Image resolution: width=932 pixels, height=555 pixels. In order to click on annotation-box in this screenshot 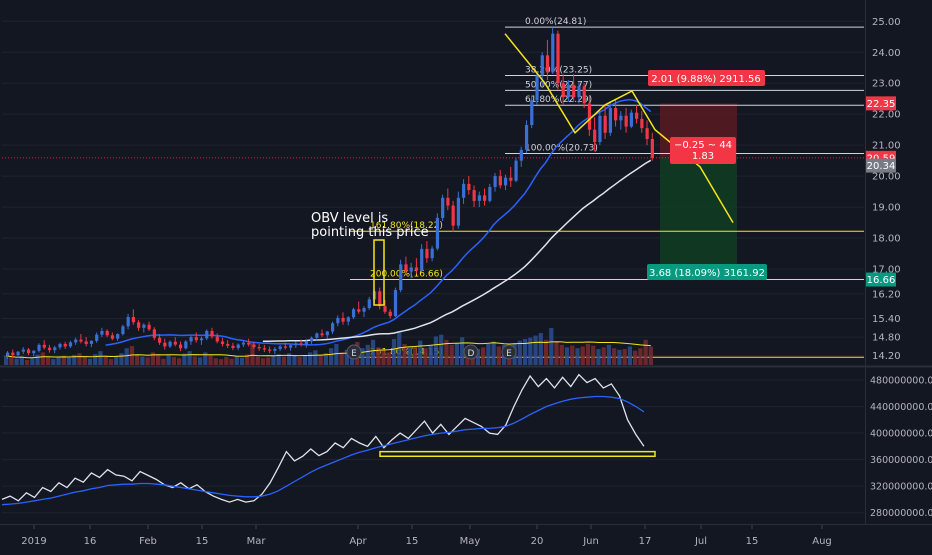, I will do `click(379, 272)`.